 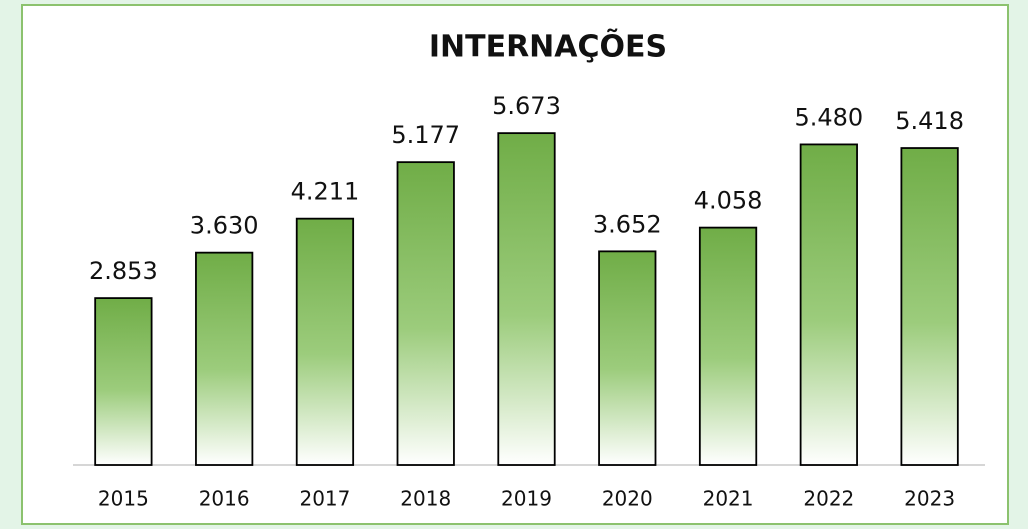 What do you see at coordinates (526, 499) in the screenshot?
I see `x-tick-label: 2019` at bounding box center [526, 499].